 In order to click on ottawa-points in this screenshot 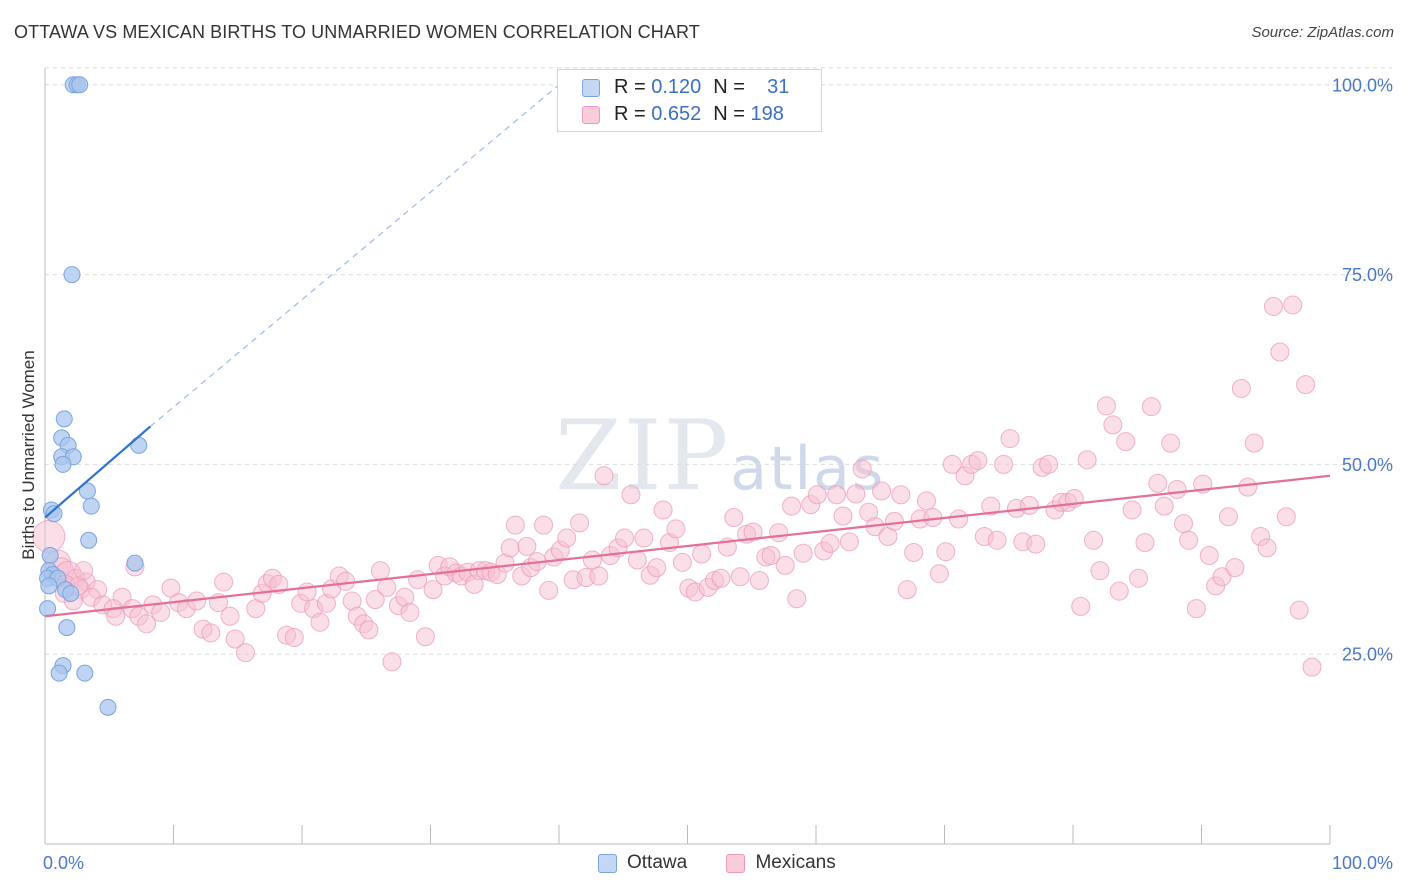, I will do `click(93, 396)`.